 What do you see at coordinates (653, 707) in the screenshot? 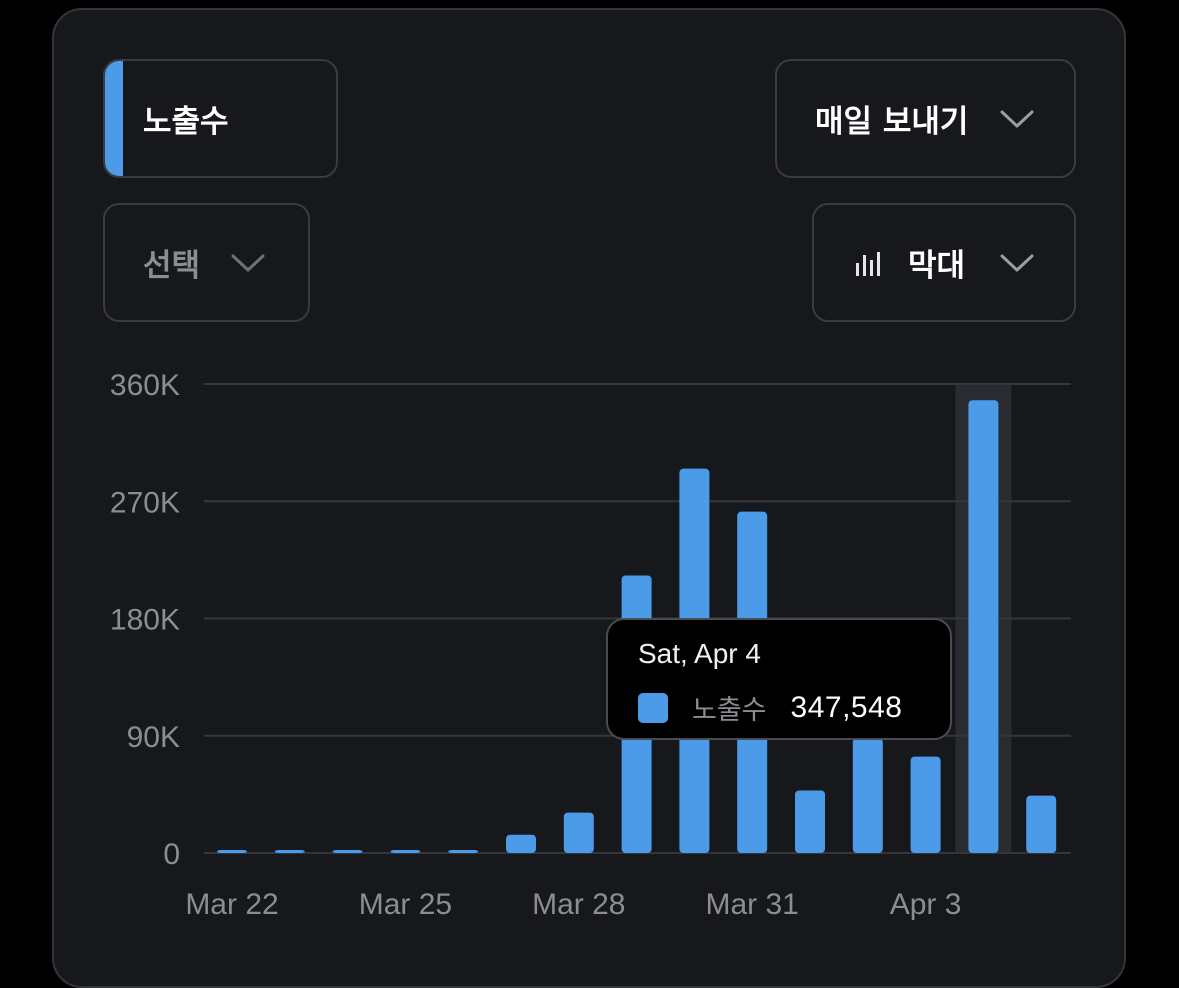
I see `tooltip-series-swatch` at bounding box center [653, 707].